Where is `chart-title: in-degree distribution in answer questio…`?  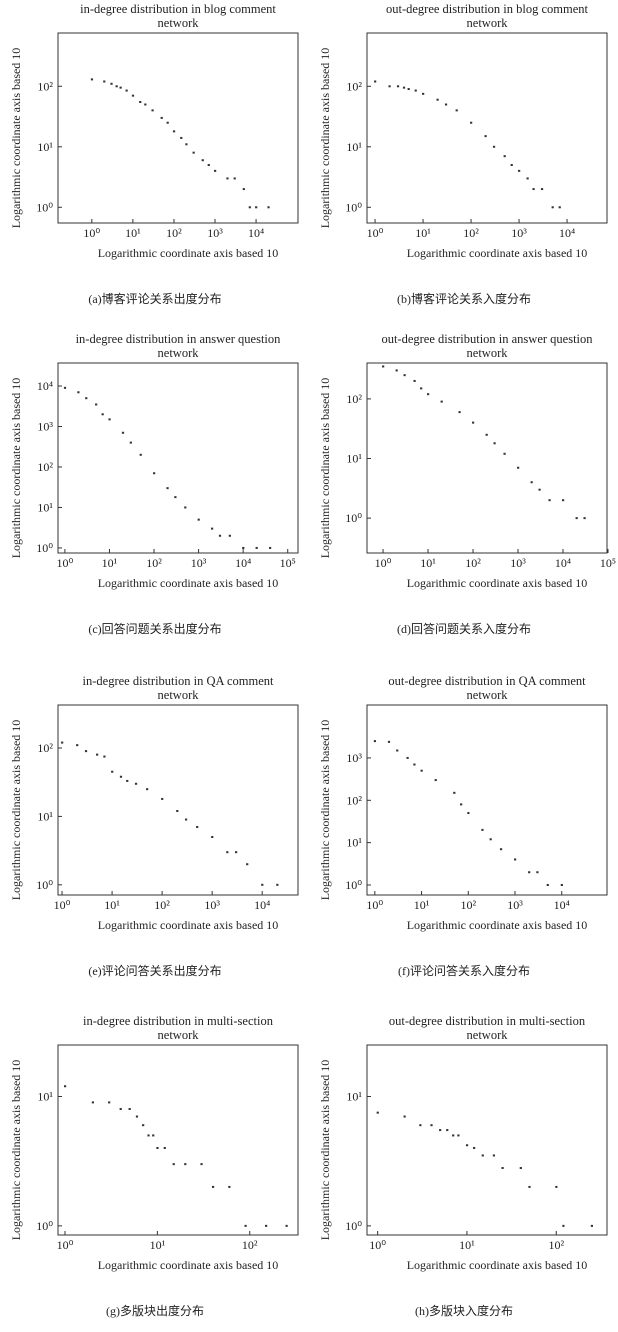
chart-title: in-degree distribution in answer questio… is located at coordinates (178, 346).